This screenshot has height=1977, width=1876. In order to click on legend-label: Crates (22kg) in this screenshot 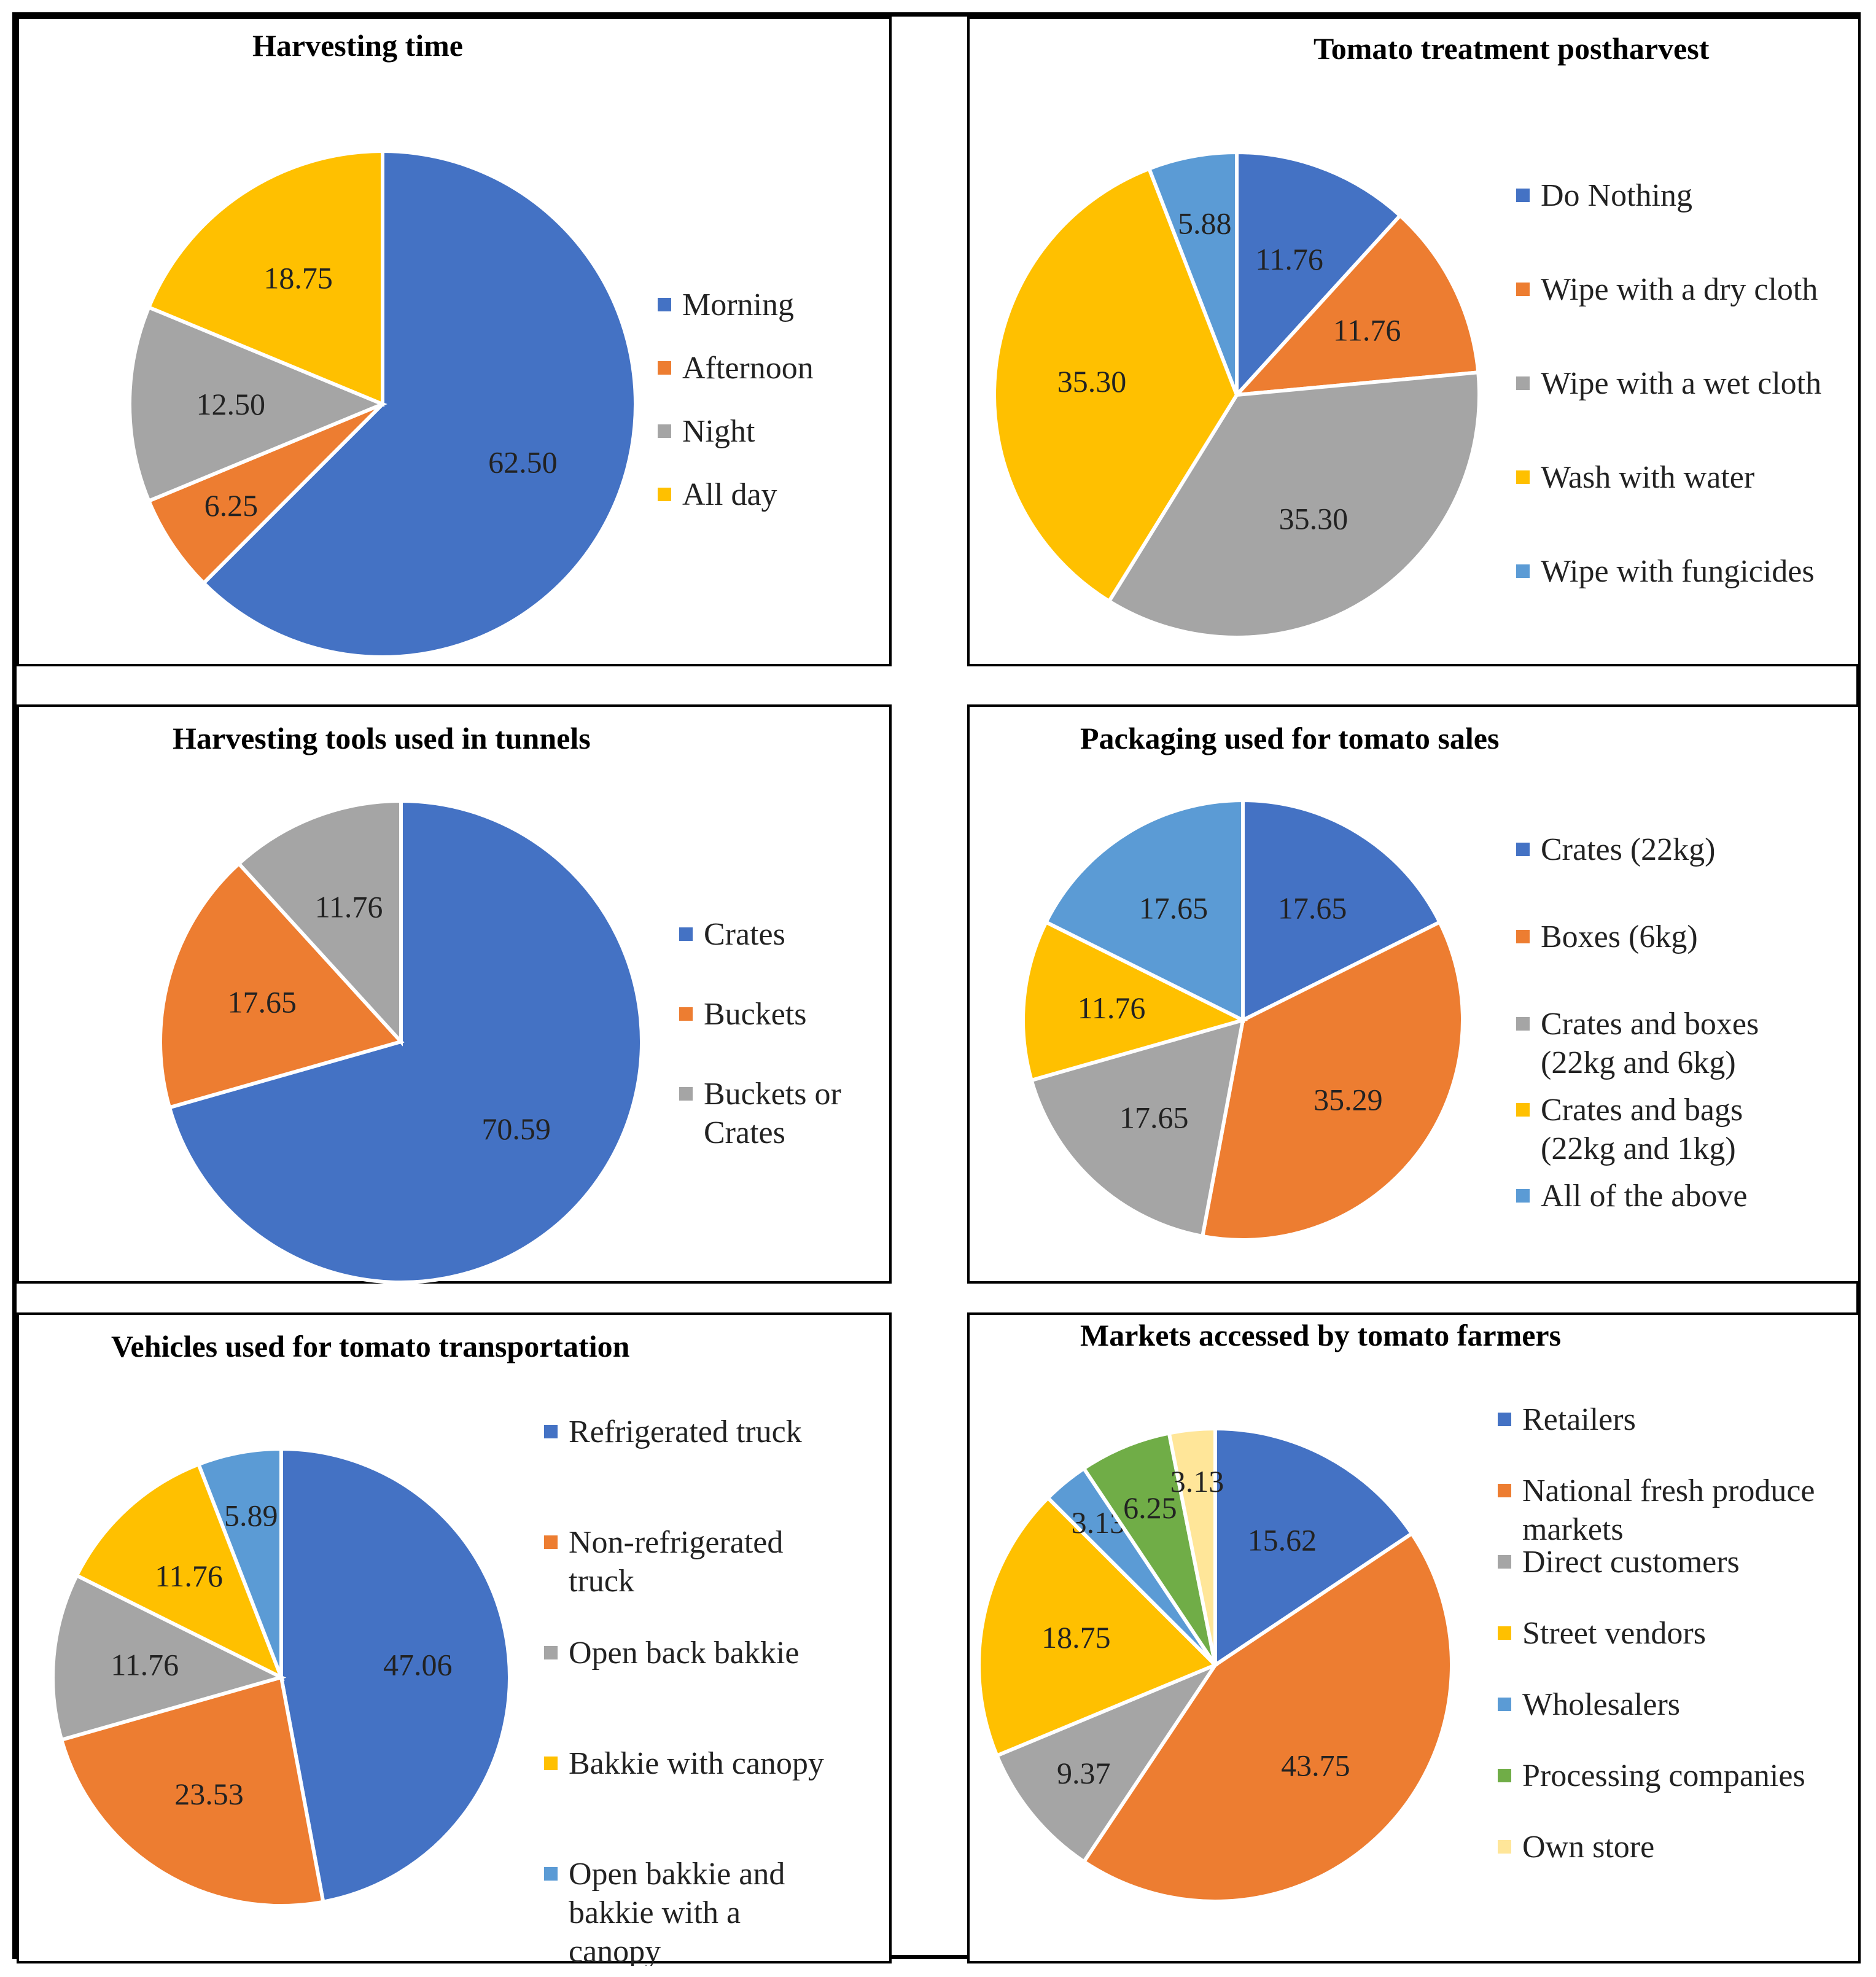, I will do `click(1628, 849)`.